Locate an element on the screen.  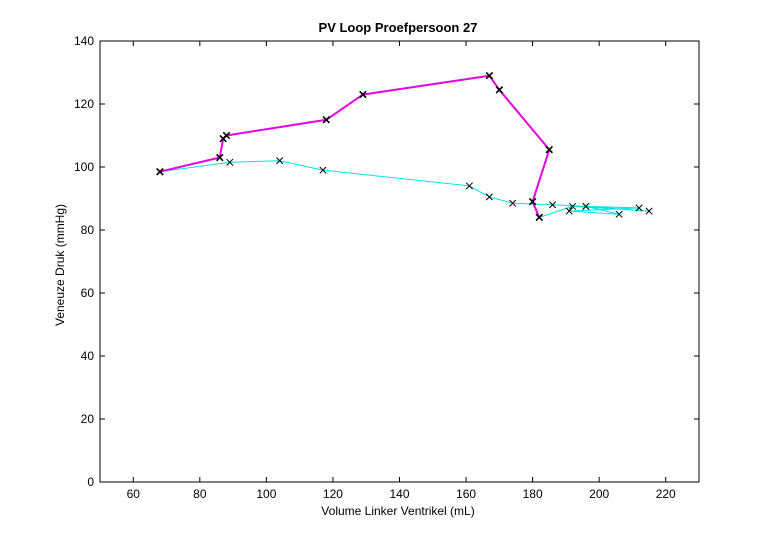
series-line is located at coordinates (404, 189).